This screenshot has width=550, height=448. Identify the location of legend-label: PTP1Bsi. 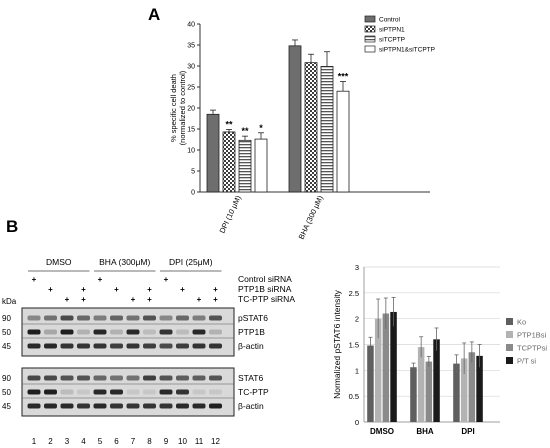
(532, 335).